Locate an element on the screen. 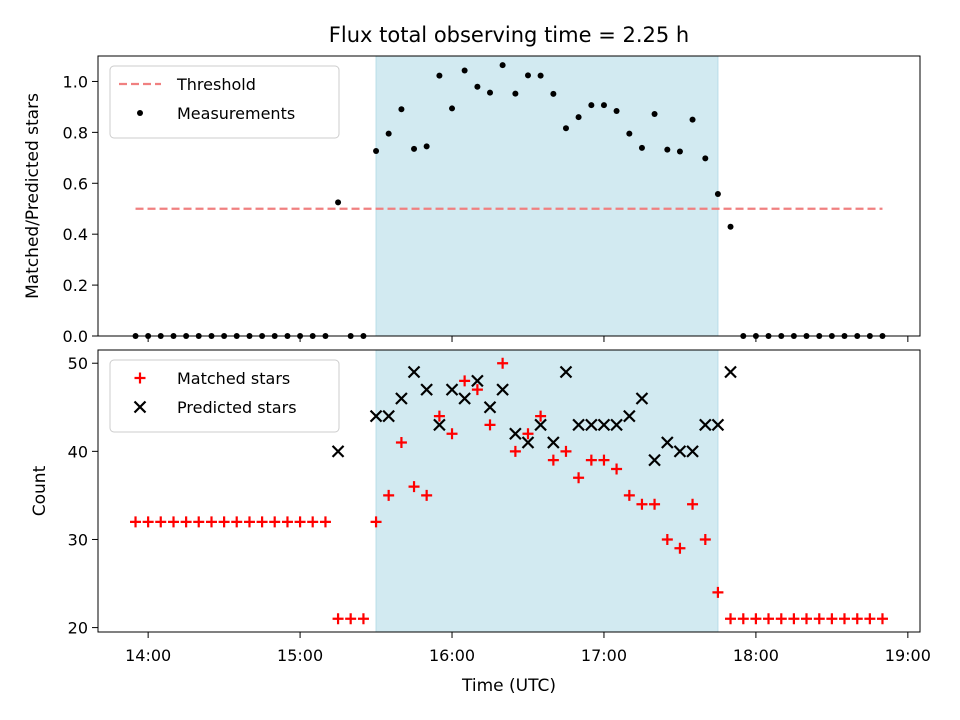  top-y-tick-label: 0.4 is located at coordinates (75, 234).